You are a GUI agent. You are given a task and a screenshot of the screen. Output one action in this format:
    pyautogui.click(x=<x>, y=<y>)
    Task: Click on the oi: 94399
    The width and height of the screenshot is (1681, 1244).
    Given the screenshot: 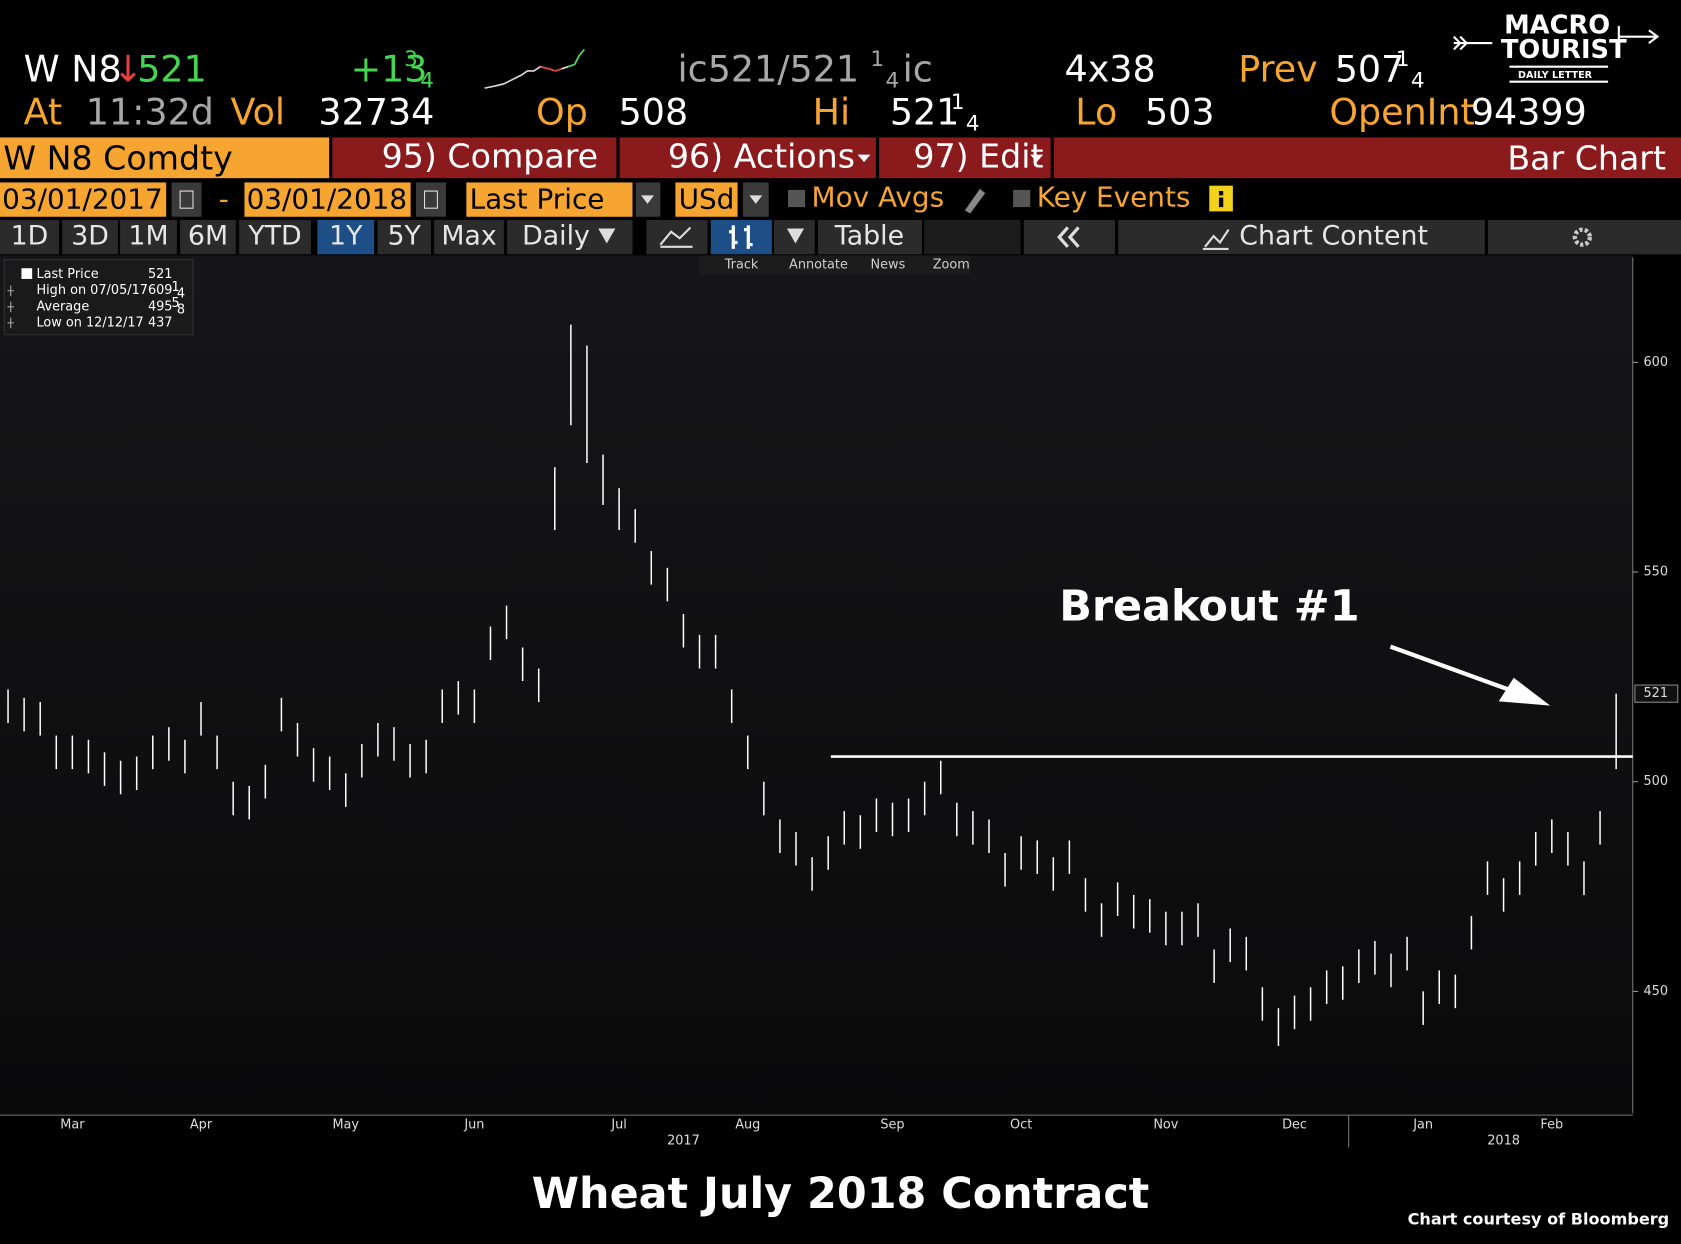 What is the action you would take?
    pyautogui.click(x=1529, y=111)
    